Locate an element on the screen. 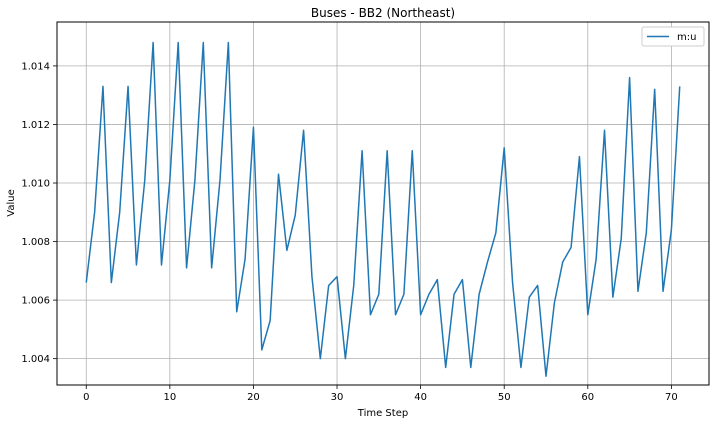 This screenshot has height=424, width=712. x-axis-label: Time Step is located at coordinates (382, 413).